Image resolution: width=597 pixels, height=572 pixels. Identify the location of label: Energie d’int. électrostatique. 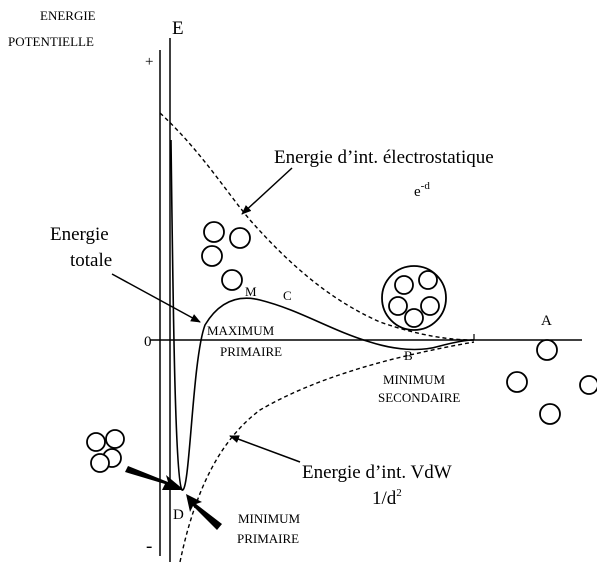
(384, 157).